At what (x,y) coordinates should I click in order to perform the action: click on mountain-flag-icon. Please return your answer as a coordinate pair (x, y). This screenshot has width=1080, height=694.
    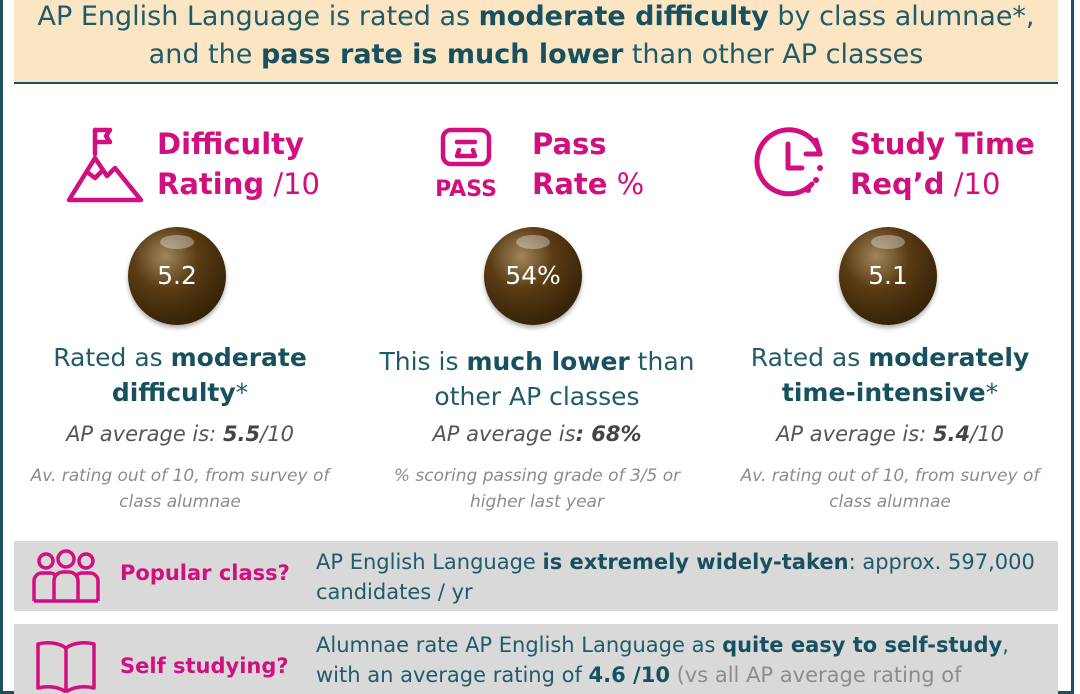
    Looking at the image, I should click on (105, 165).